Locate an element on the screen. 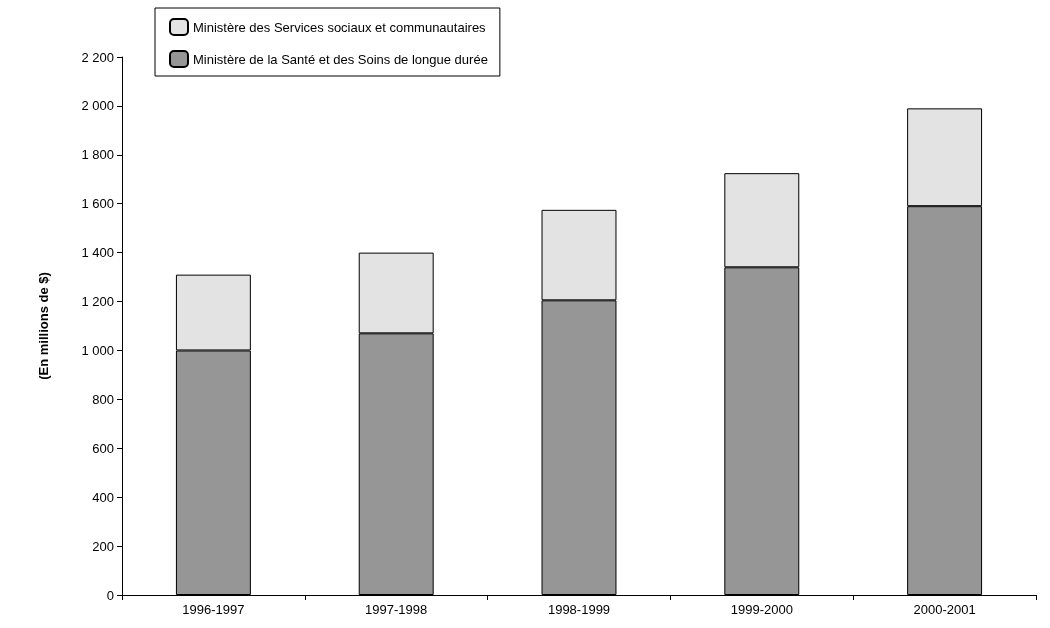 This screenshot has height=628, width=1050. y-tick-label: 200 is located at coordinates (103, 546).